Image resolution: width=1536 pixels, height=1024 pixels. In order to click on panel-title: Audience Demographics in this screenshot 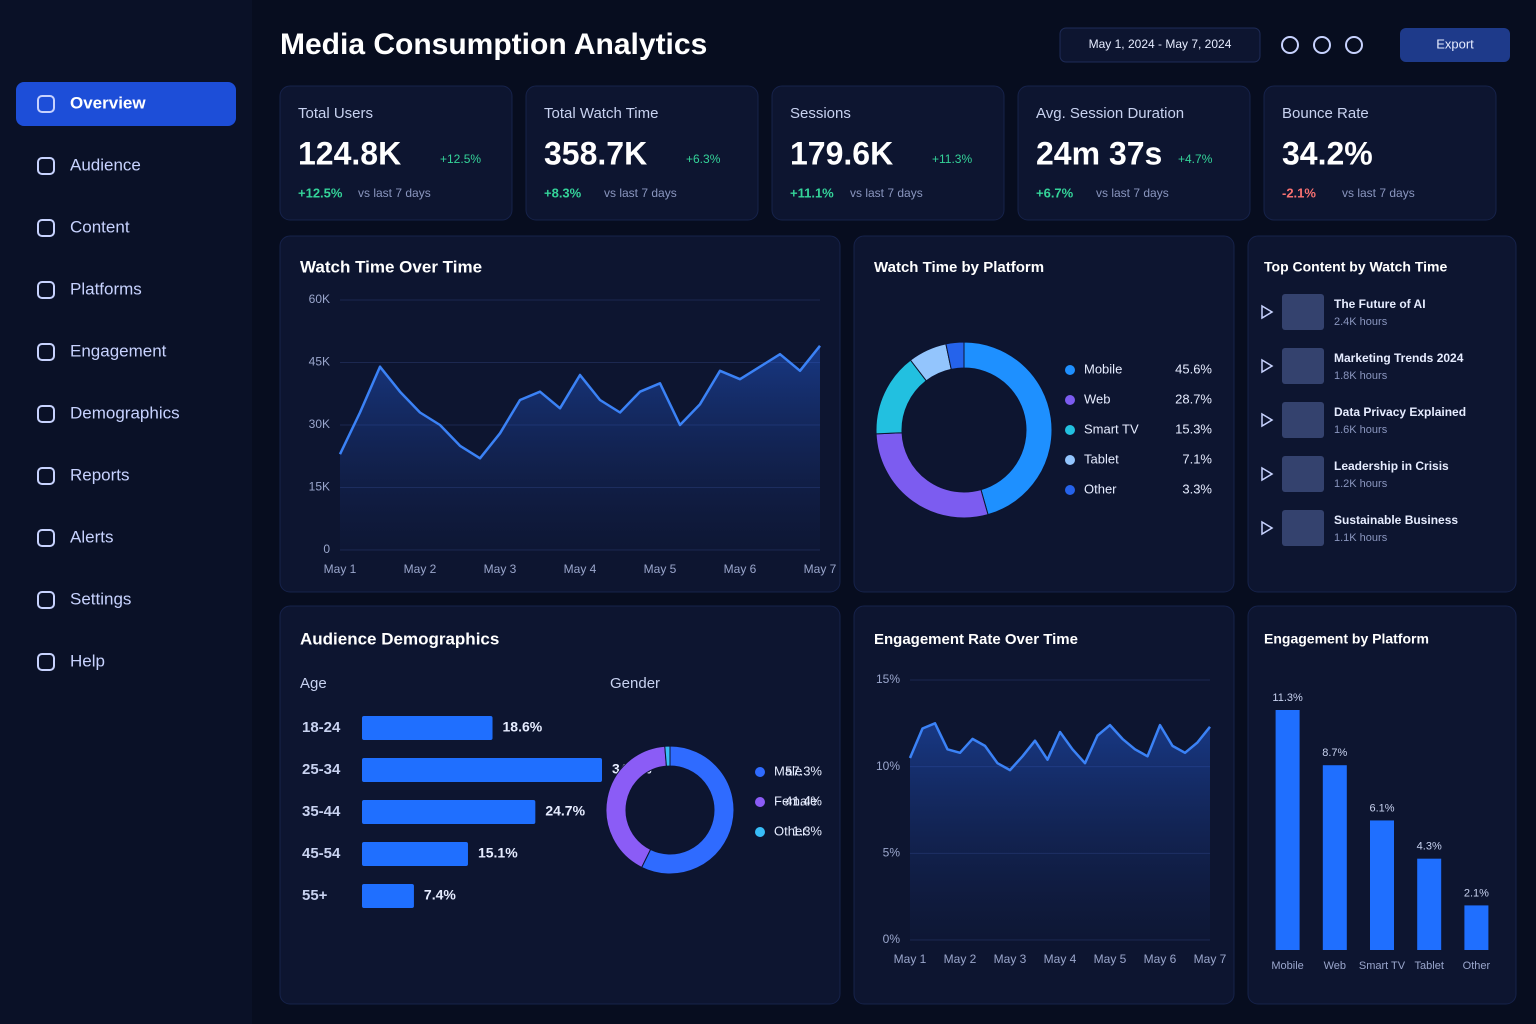, I will do `click(399, 638)`.